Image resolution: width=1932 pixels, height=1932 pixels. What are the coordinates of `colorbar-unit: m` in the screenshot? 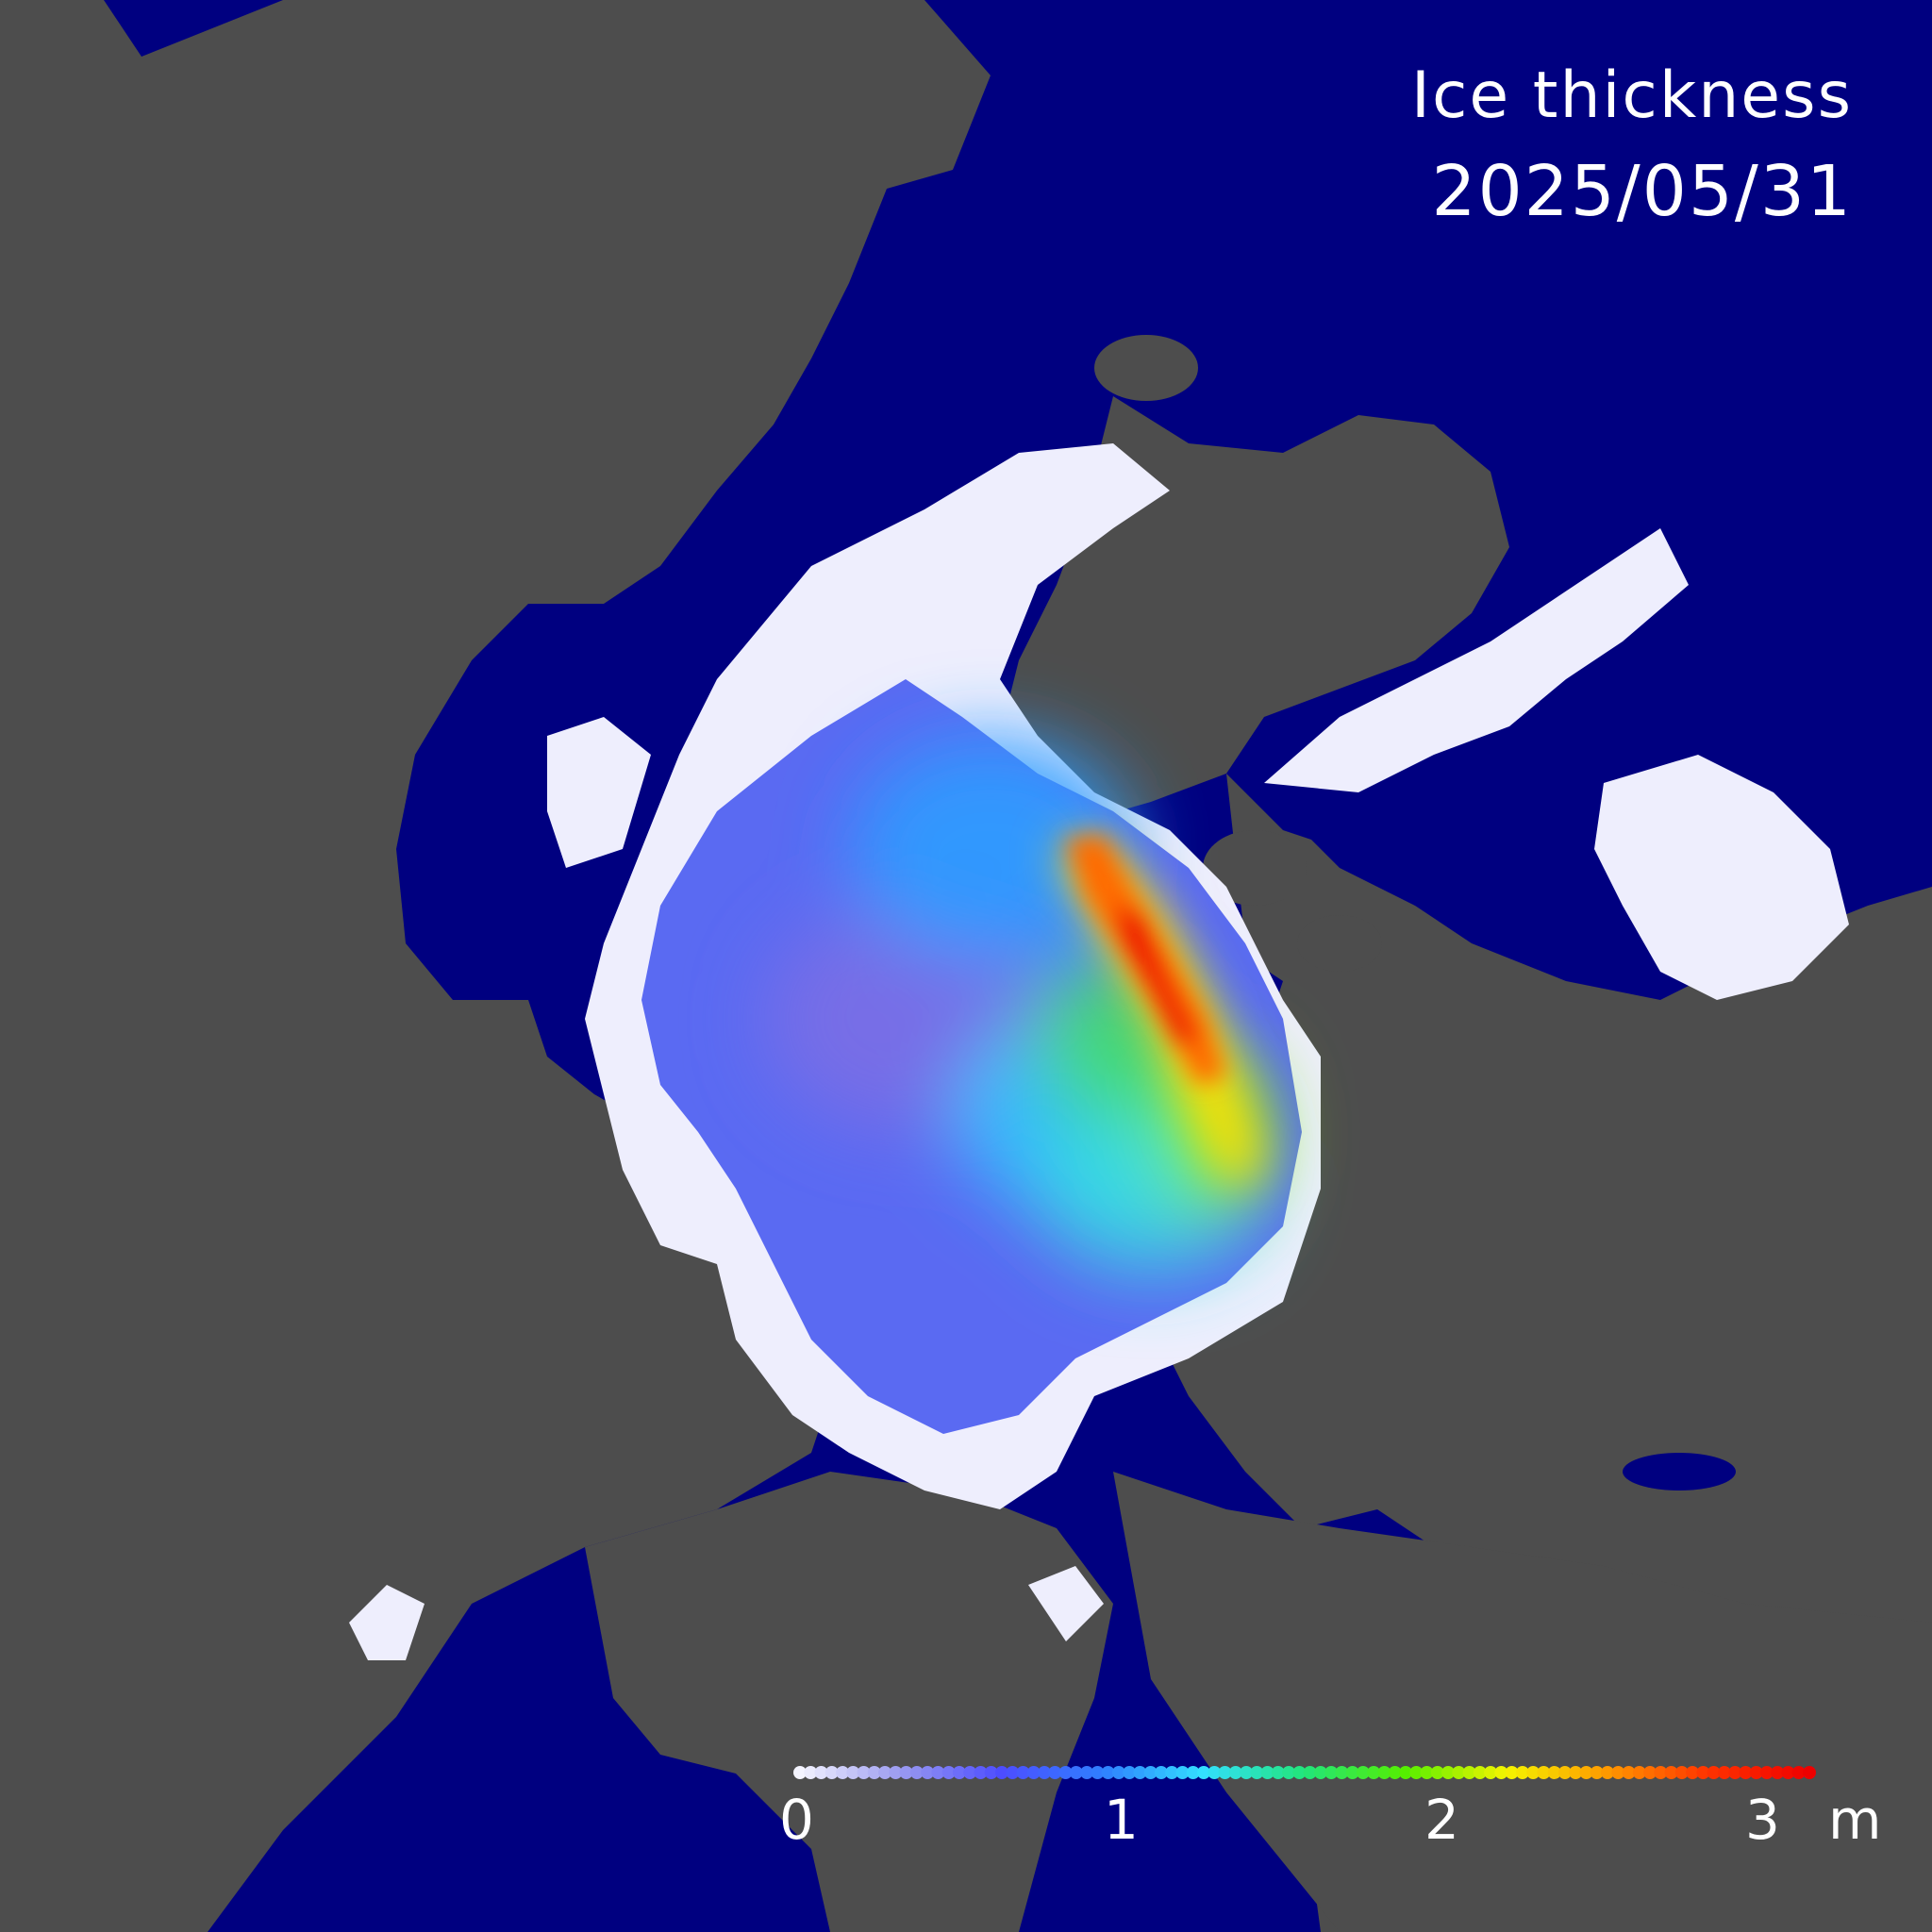 It's located at (1855, 1820).